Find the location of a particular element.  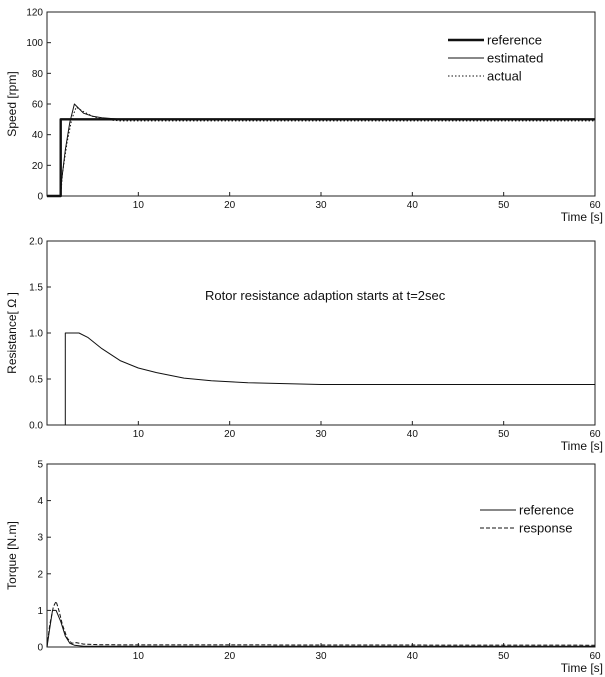

series-line-actual is located at coordinates (321, 151).